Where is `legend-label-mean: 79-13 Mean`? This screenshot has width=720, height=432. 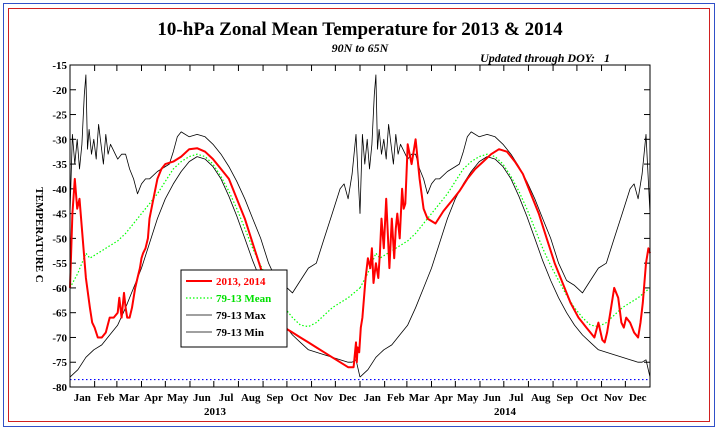
legend-label-mean: 79-13 Mean is located at coordinates (243, 299).